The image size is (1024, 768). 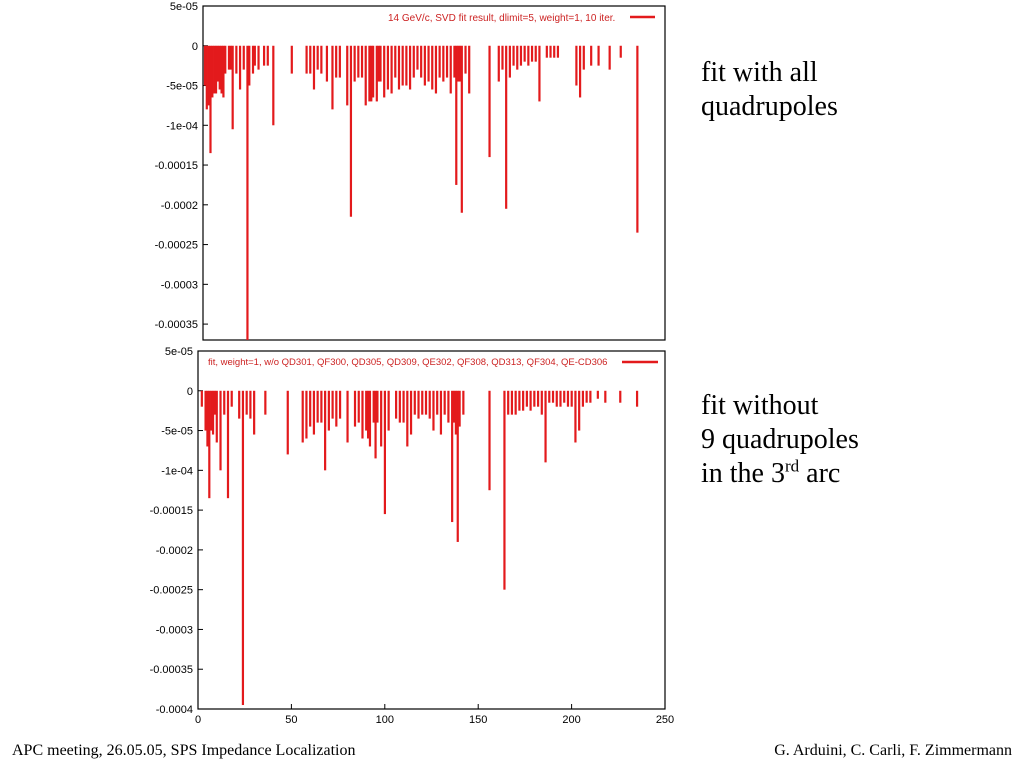 What do you see at coordinates (571, 720) in the screenshot?
I see `chart-bottom-xtick-label: 200` at bounding box center [571, 720].